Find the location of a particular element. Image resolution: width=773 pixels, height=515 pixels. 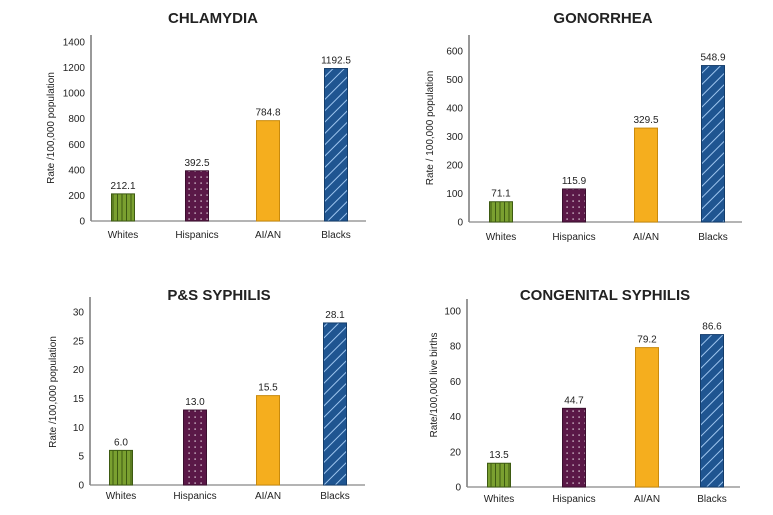

y-tick-label: 800 is located at coordinates (76, 119).